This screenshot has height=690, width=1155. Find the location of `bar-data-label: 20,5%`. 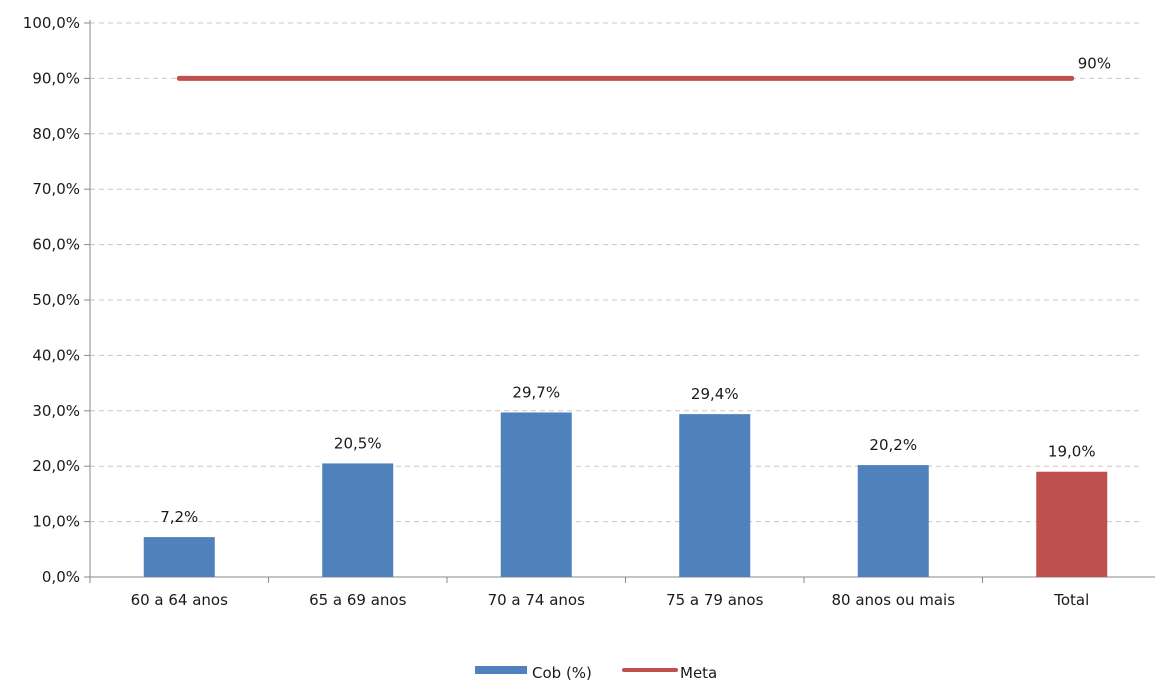

bar-data-label: 20,5% is located at coordinates (358, 443).